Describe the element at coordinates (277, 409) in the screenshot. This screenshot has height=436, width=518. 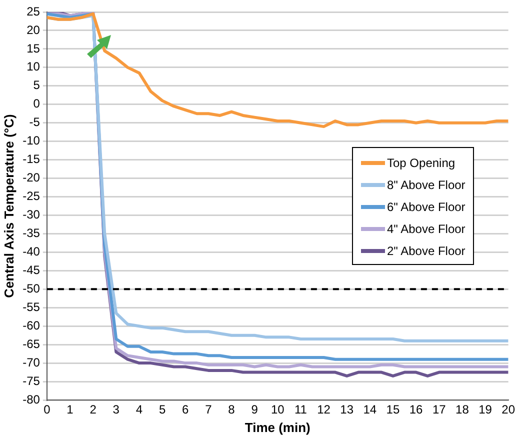
I see `x-tick-label: 10` at that location.